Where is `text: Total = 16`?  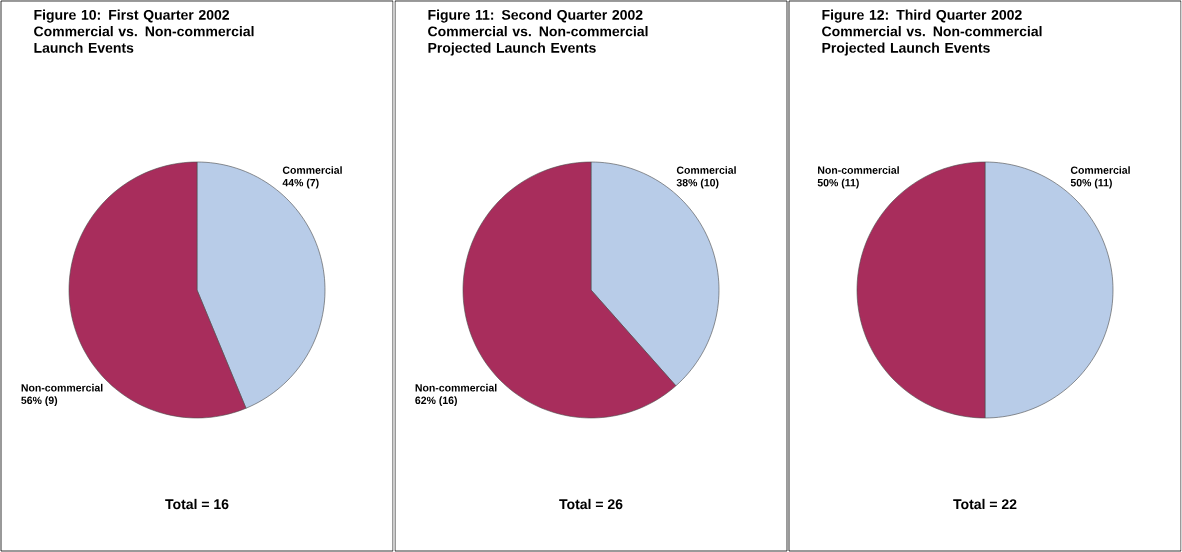 text: Total = 16 is located at coordinates (197, 504).